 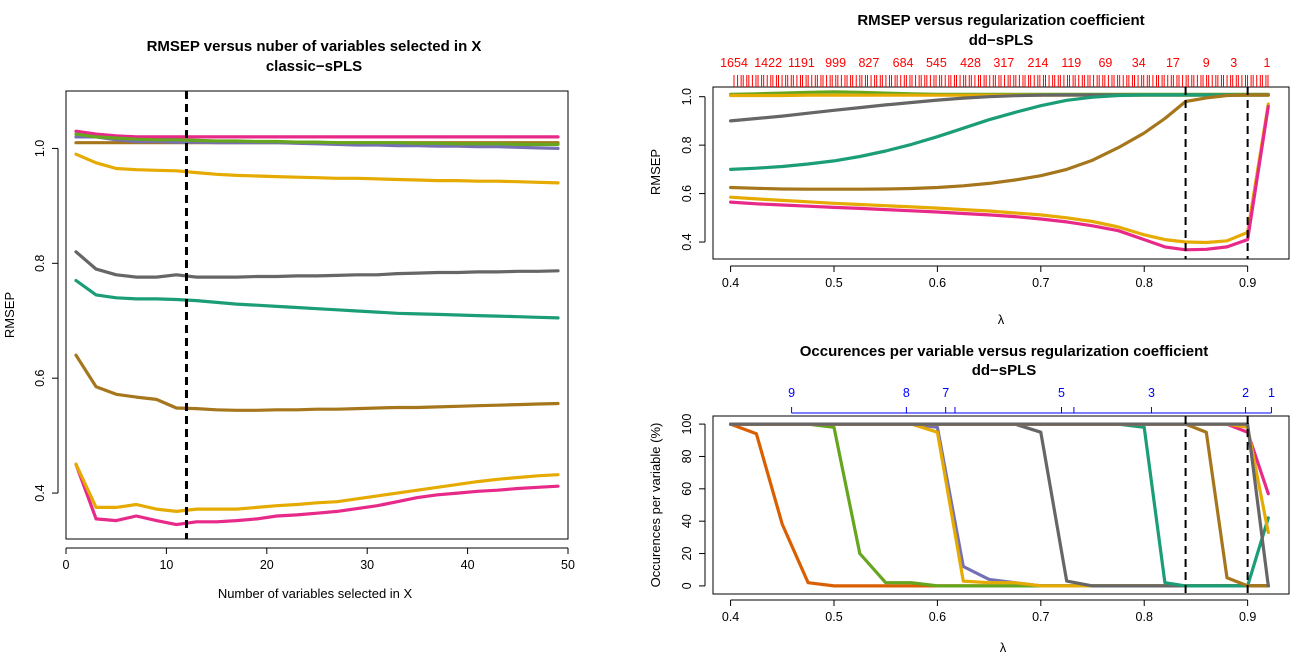 What do you see at coordinates (367, 565) in the screenshot?
I see `left-x-tick-label: 30` at bounding box center [367, 565].